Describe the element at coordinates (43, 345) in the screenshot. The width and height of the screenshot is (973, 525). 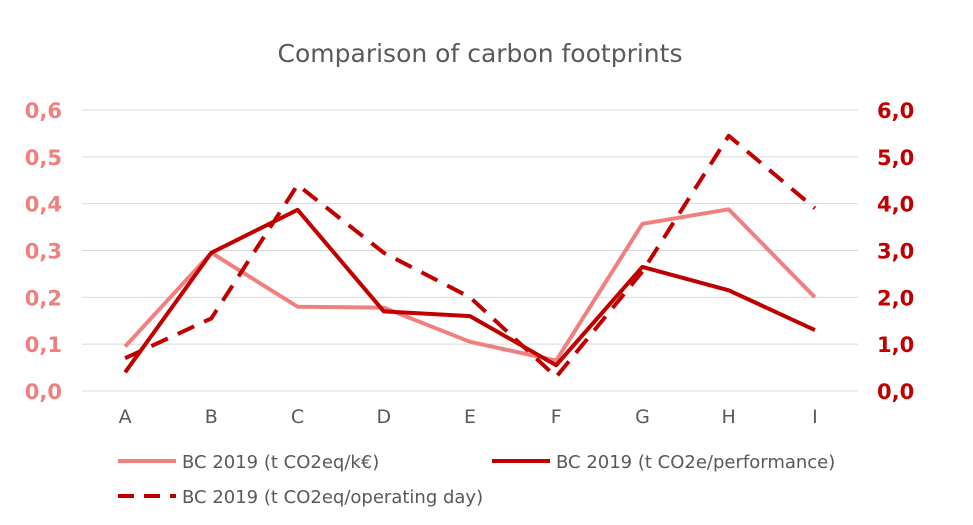
I see `left-tick-label: 0,1` at that location.